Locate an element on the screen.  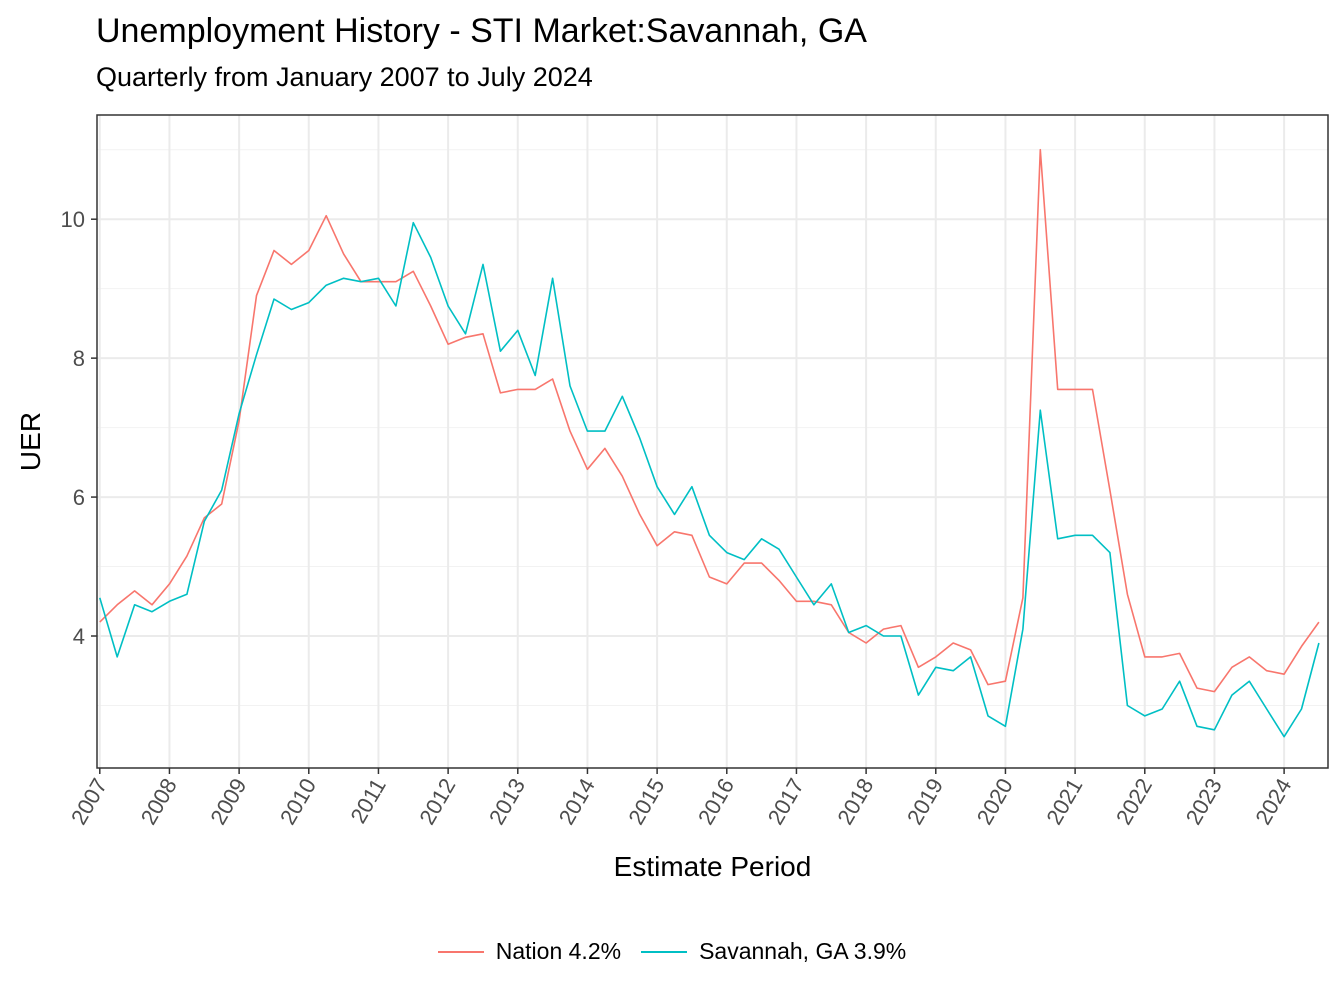
x-tick-label: 2022 is located at coordinates (1134, 801).